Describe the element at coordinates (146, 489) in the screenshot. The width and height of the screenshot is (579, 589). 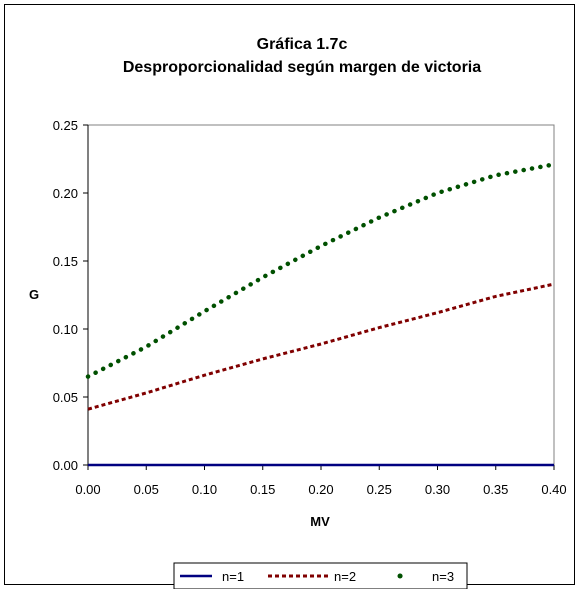
I see `x-tick-label: 0.05` at that location.